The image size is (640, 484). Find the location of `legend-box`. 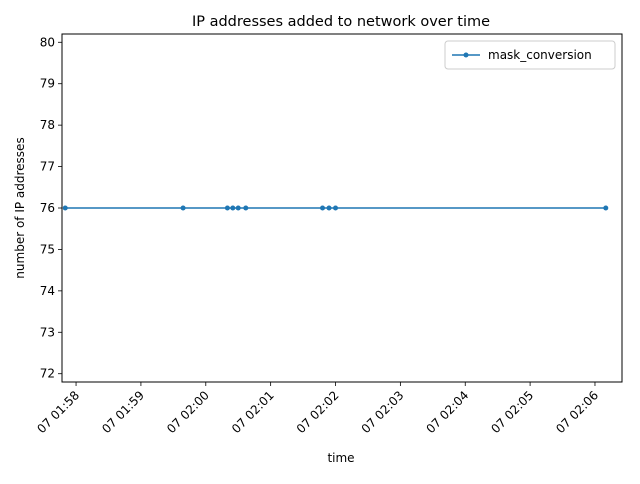

legend-box is located at coordinates (530, 55).